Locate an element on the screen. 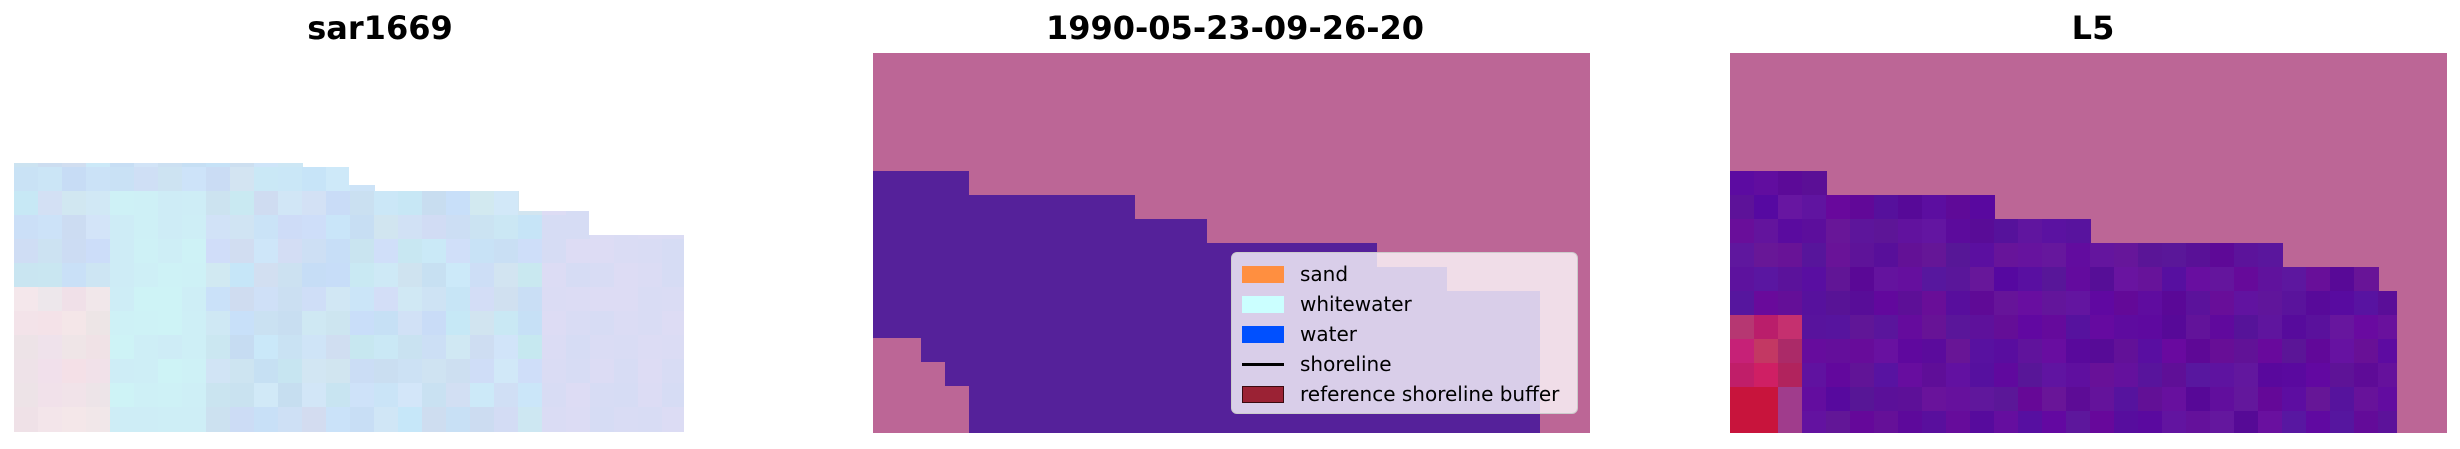  legend-item-water: water is located at coordinates (1404, 334).